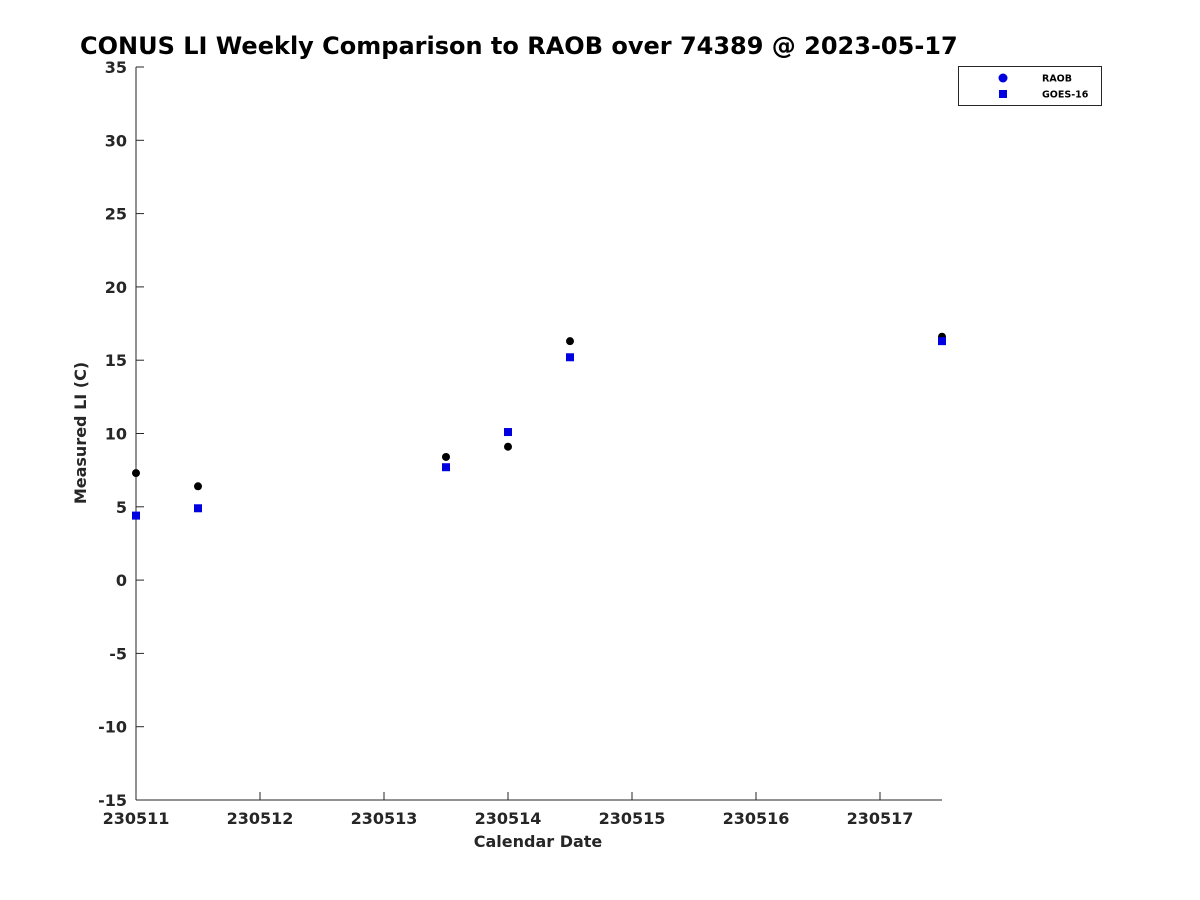  I want to click on x-tick-label: 230515, so click(632, 818).